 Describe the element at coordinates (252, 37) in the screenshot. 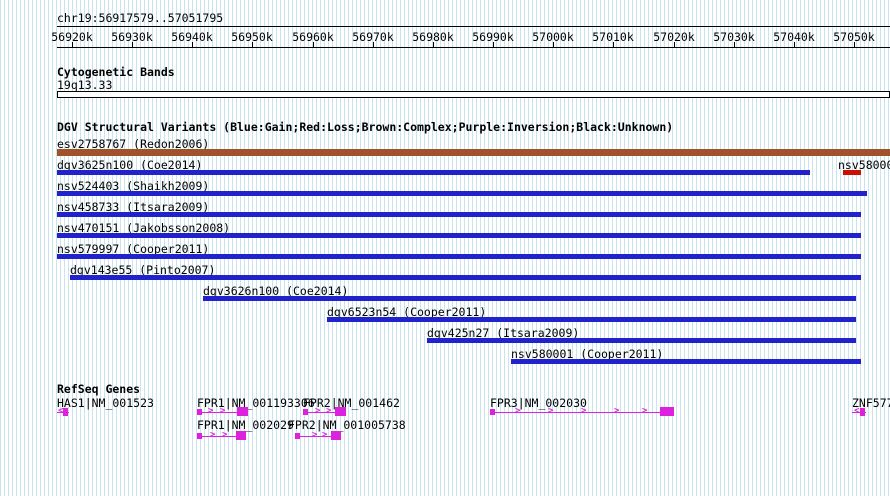

I see `ruler-tick-label: 56950k` at that location.